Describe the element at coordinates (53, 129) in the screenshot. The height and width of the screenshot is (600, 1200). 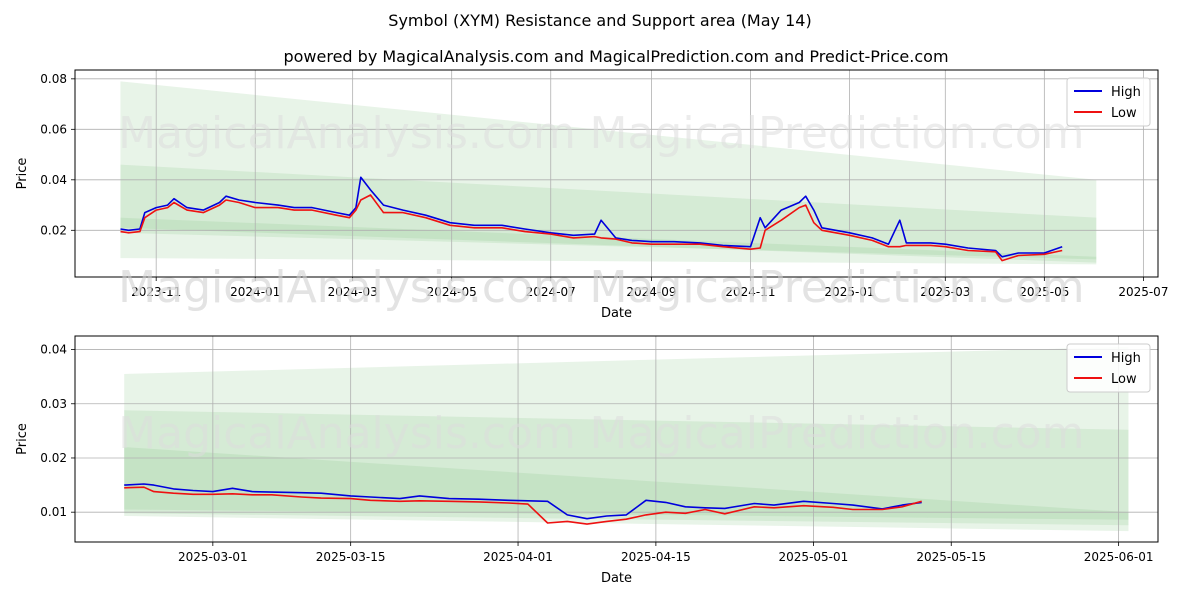
I see `y-tick-label: 0.06` at that location.